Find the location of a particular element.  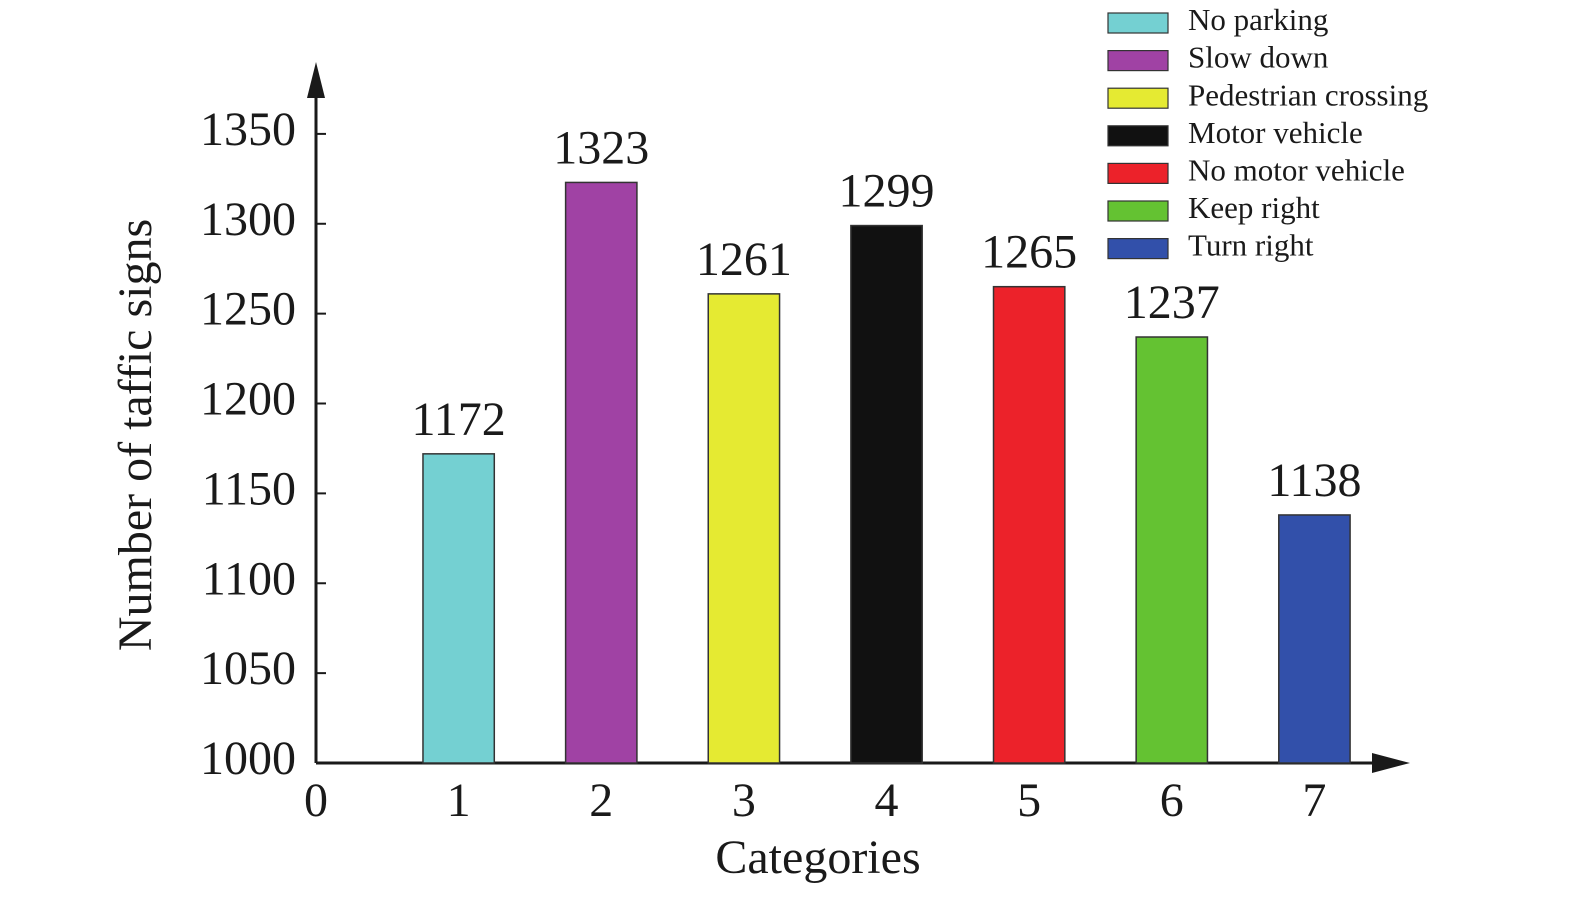

legend-label: Motor vehicle is located at coordinates (1275, 132).